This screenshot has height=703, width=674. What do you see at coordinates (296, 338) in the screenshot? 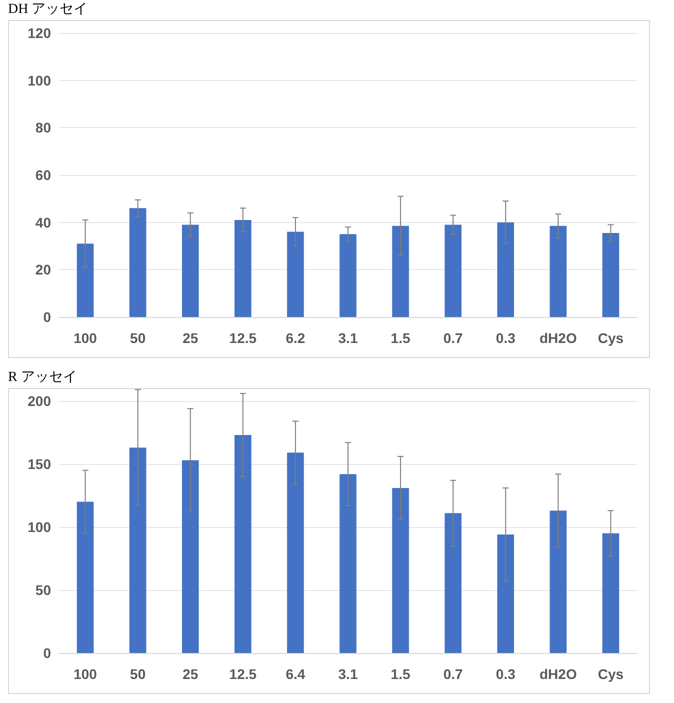
I see `x-tick-label: 6.2` at bounding box center [296, 338].